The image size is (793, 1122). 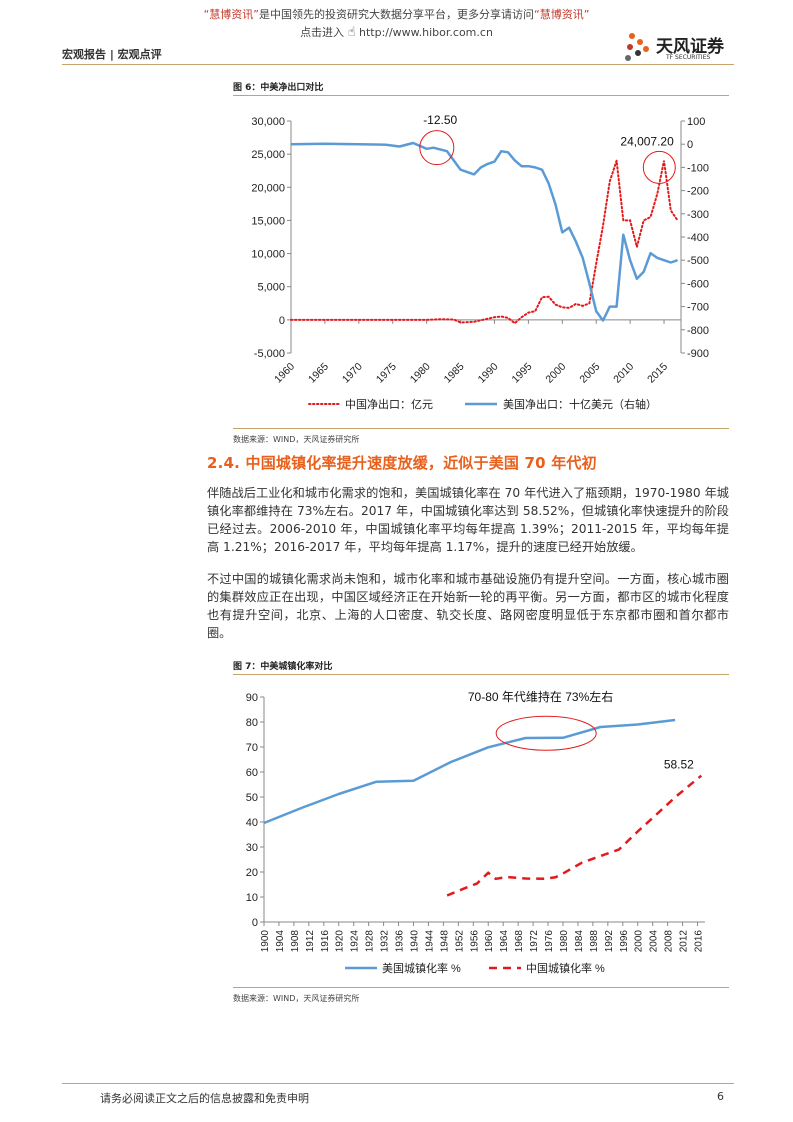 I want to click on y-tick-label: 10, so click(x=252, y=898).